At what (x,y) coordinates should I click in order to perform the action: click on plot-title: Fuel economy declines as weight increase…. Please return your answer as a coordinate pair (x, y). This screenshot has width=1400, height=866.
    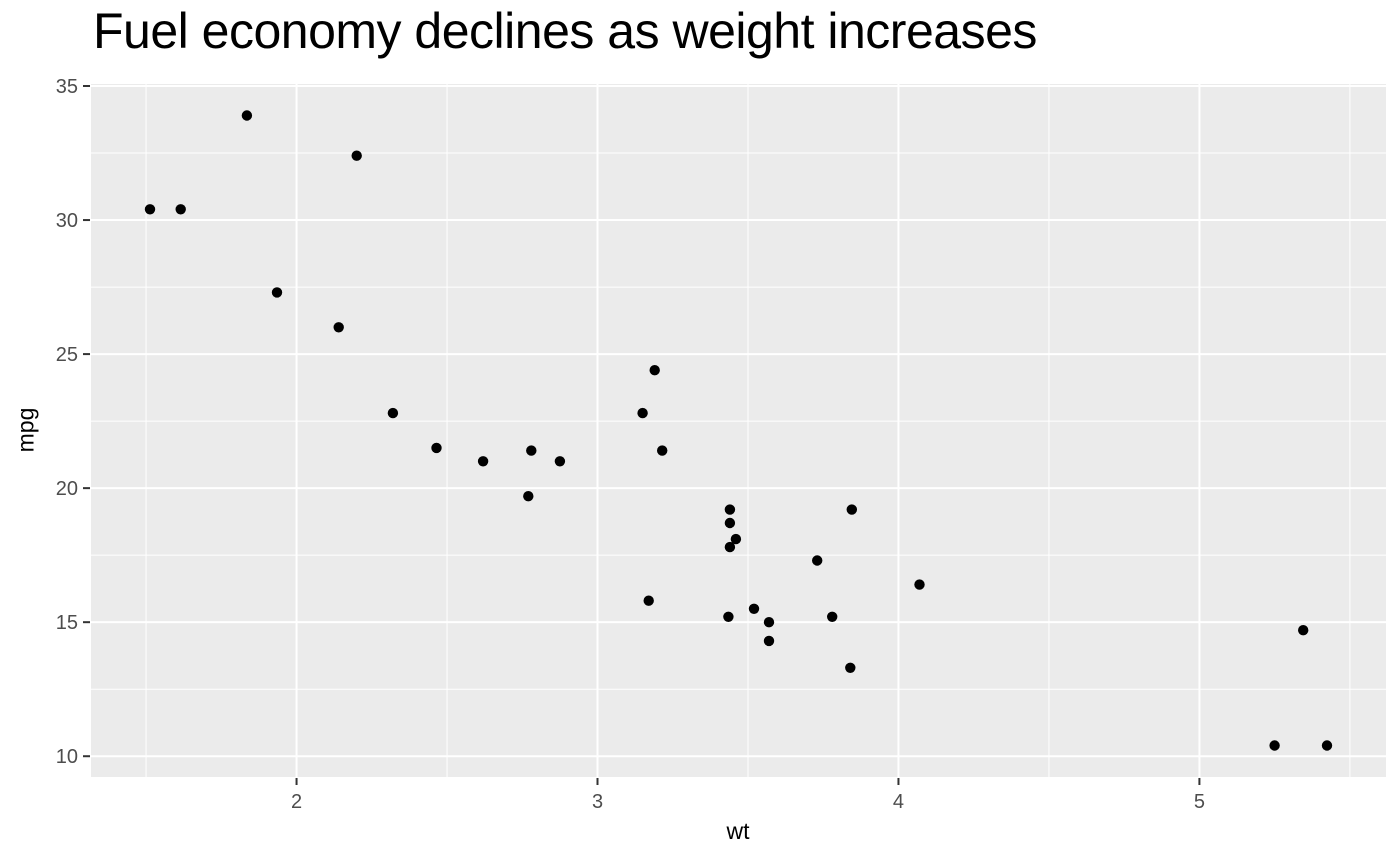
    Looking at the image, I should click on (565, 31).